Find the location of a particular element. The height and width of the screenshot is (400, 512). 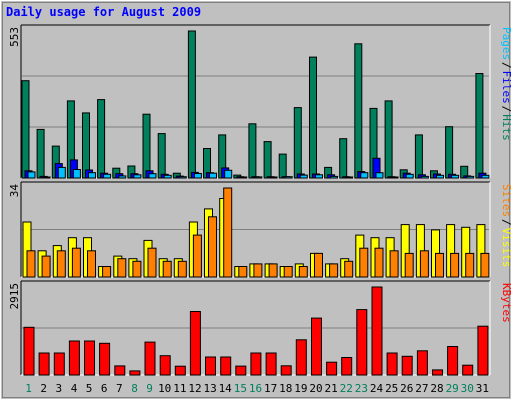

x-tick-label-day-20: 20 is located at coordinates (315, 388).